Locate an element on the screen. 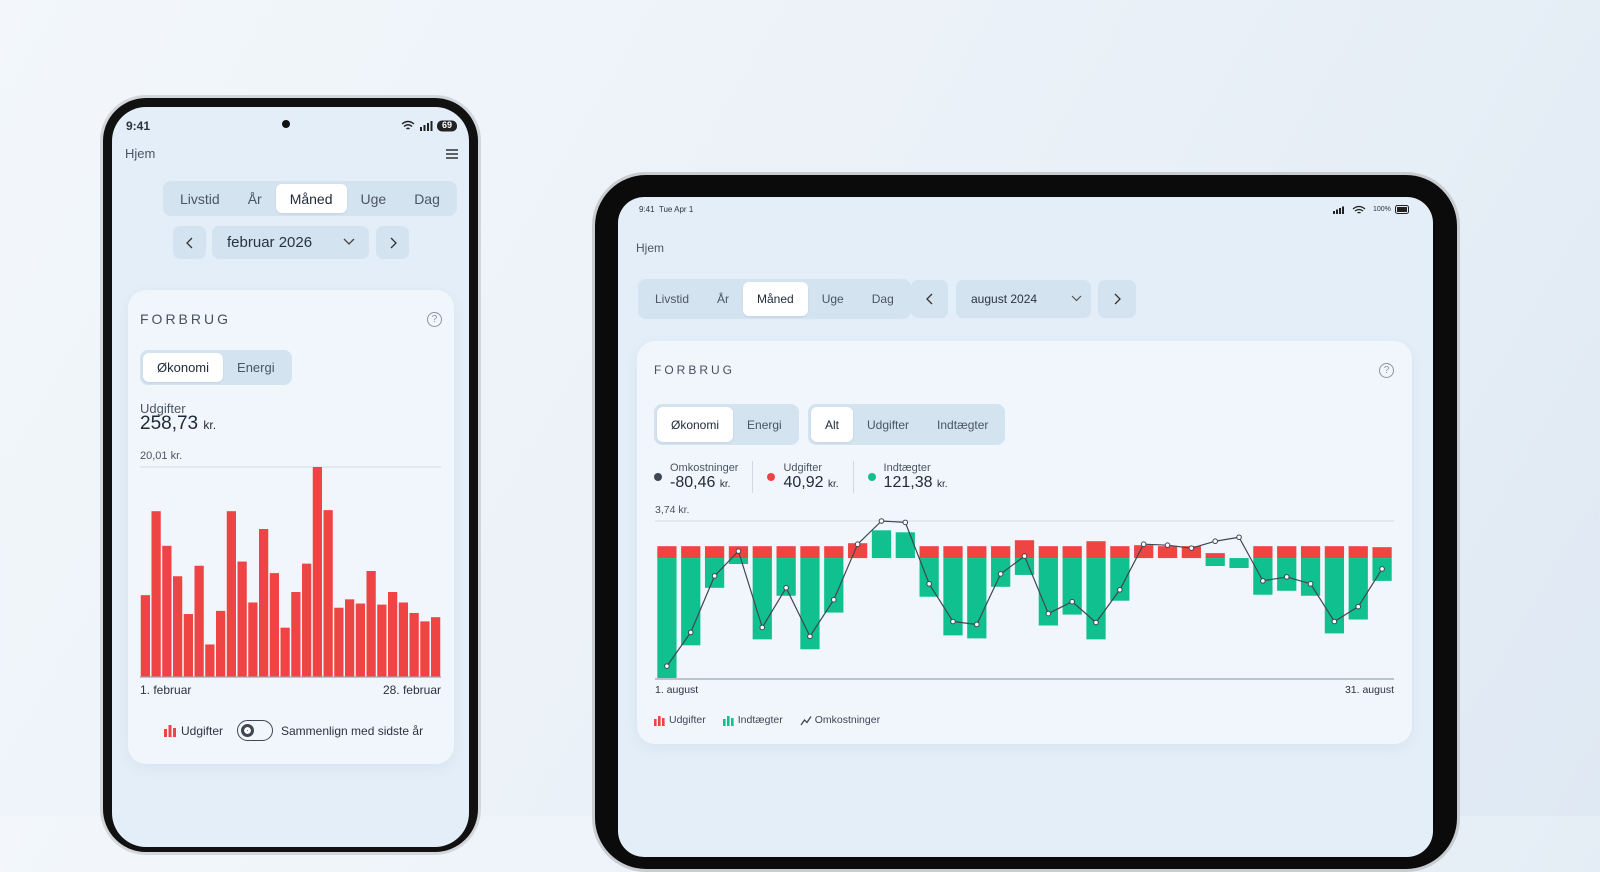 This screenshot has width=1600, height=872. summary-name: Omkostninger is located at coordinates (704, 468).